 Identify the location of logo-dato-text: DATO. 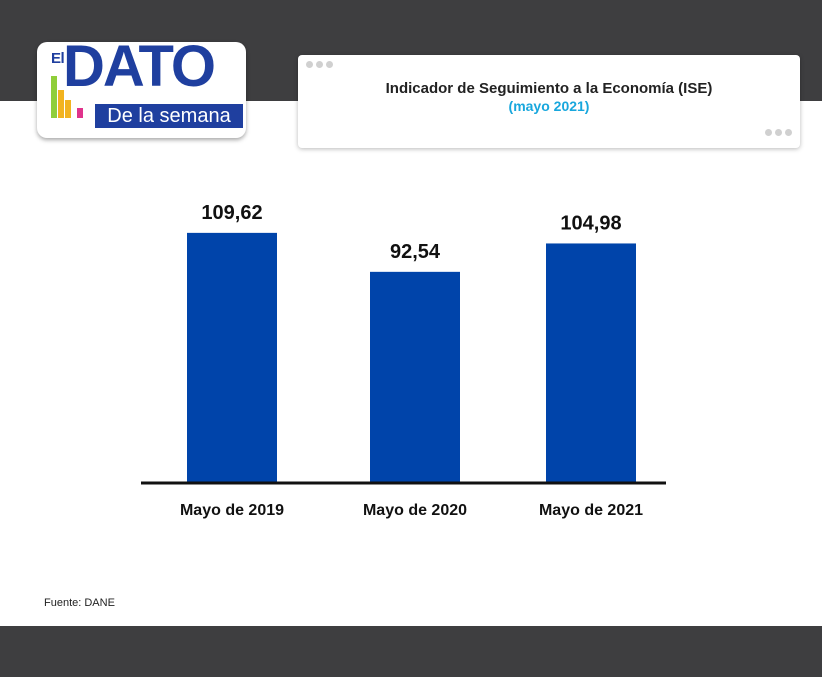
(139, 66).